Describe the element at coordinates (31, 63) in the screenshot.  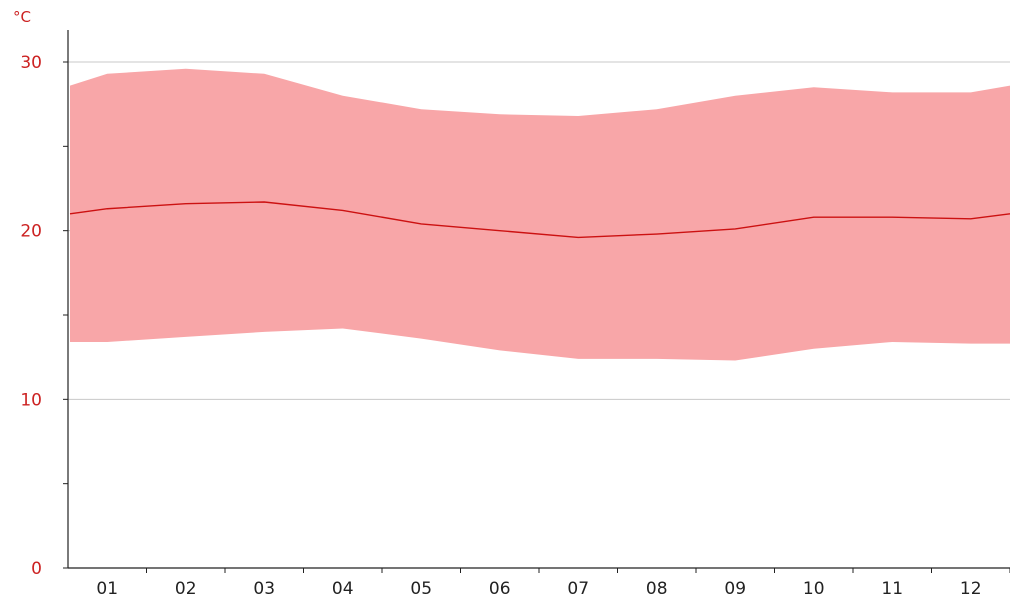
I see `y-tick-label: 30` at that location.